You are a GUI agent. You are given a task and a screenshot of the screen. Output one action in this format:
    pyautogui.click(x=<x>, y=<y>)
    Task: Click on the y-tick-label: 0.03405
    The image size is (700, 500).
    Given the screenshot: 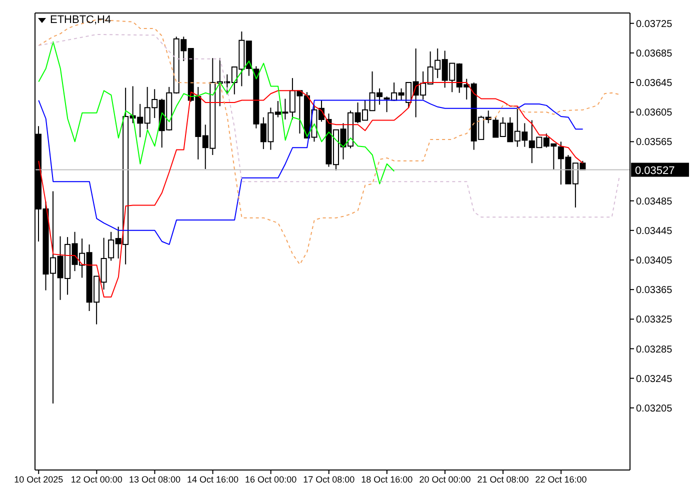 What is the action you would take?
    pyautogui.click(x=654, y=261)
    